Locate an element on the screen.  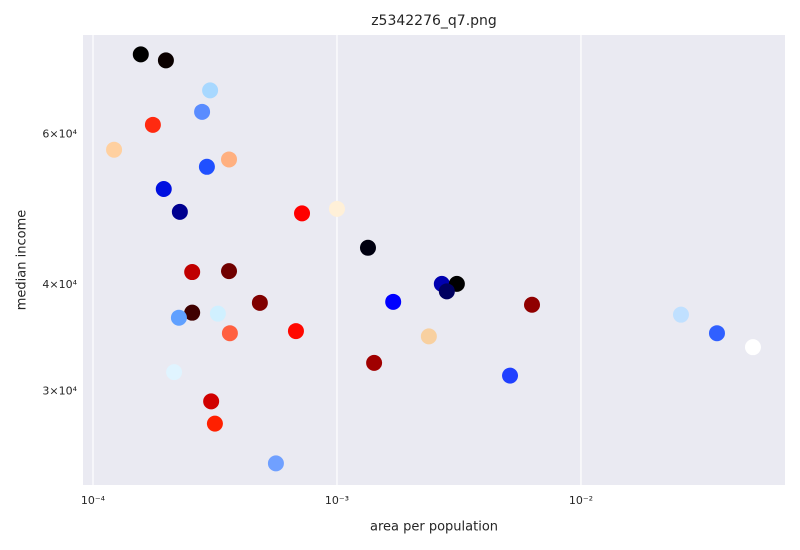
y-tick-label: 6×10⁴ is located at coordinates (59, 134).